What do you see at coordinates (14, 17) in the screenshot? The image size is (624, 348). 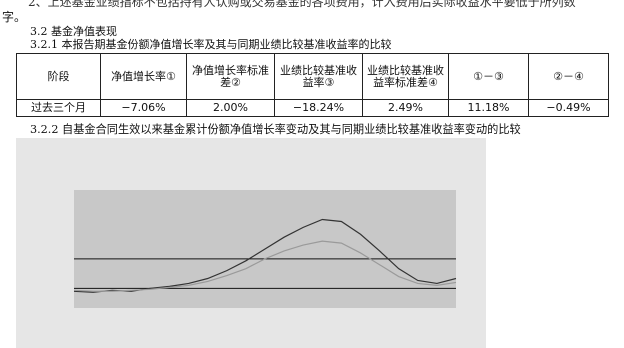 I see `intro-note-line2: 字。` at bounding box center [14, 17].